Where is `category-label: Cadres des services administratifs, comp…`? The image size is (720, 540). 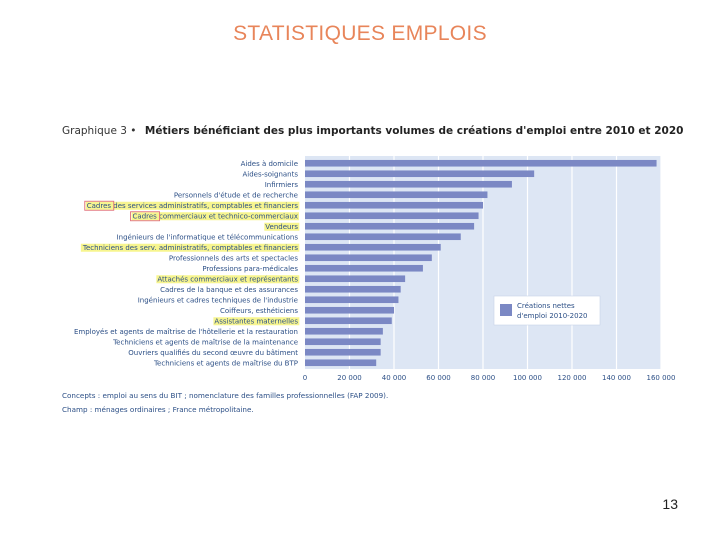 category-label: Cadres des services administratifs, comp… is located at coordinates (193, 206).